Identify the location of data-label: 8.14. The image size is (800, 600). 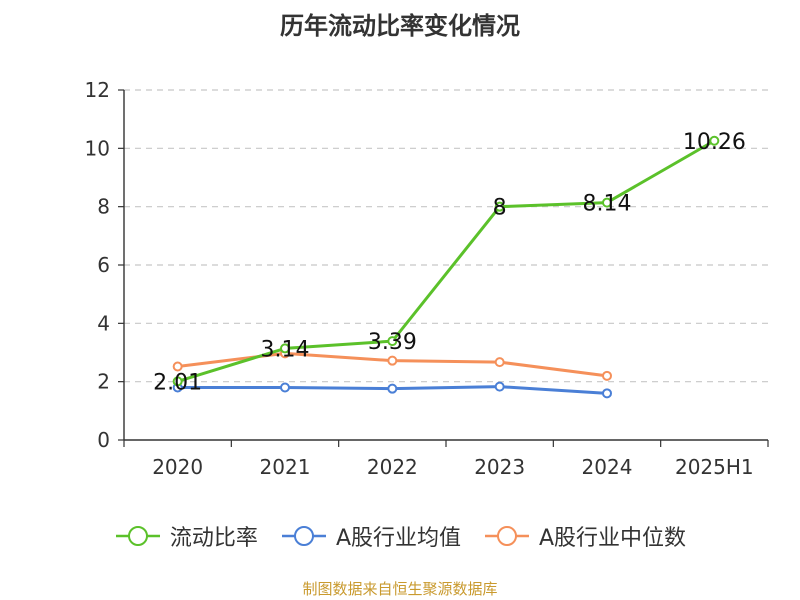
(607, 204).